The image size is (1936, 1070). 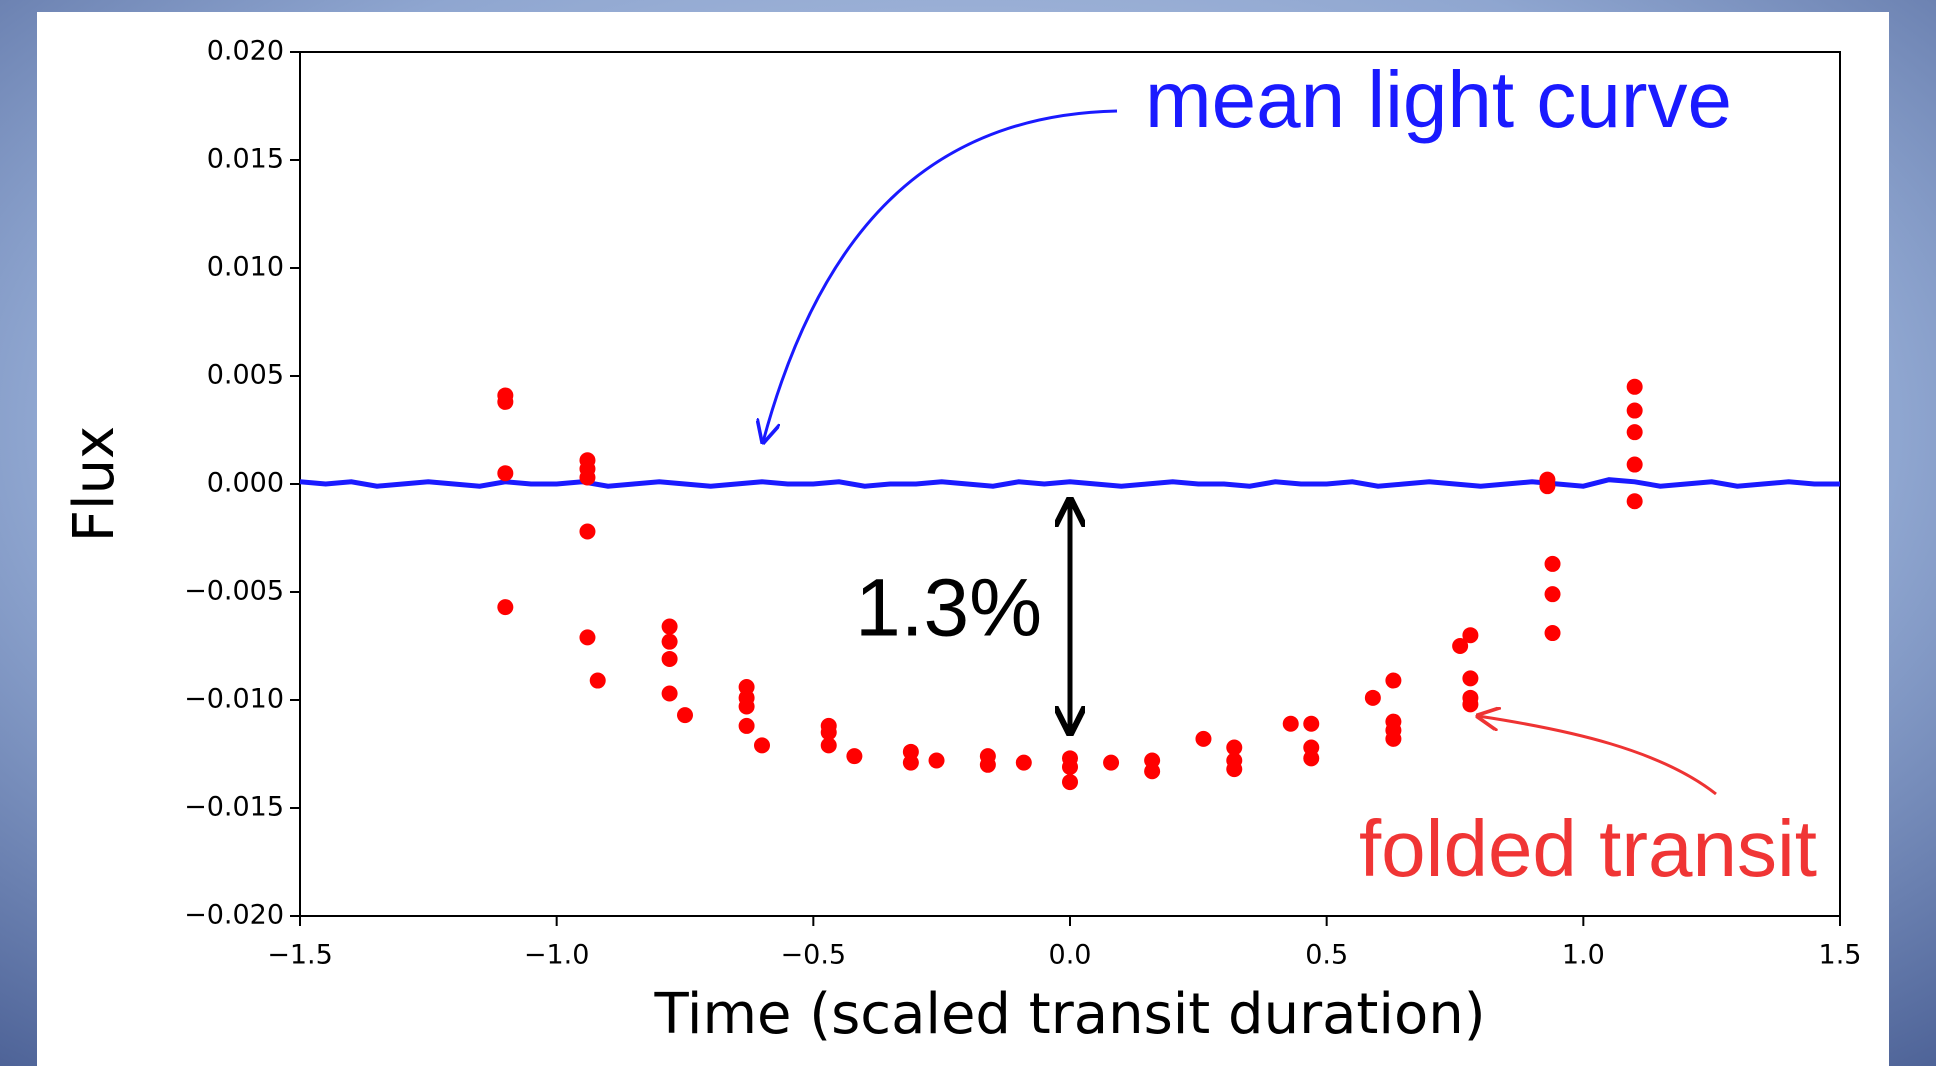 I want to click on y-tick-label: −0.005, so click(x=234, y=591).